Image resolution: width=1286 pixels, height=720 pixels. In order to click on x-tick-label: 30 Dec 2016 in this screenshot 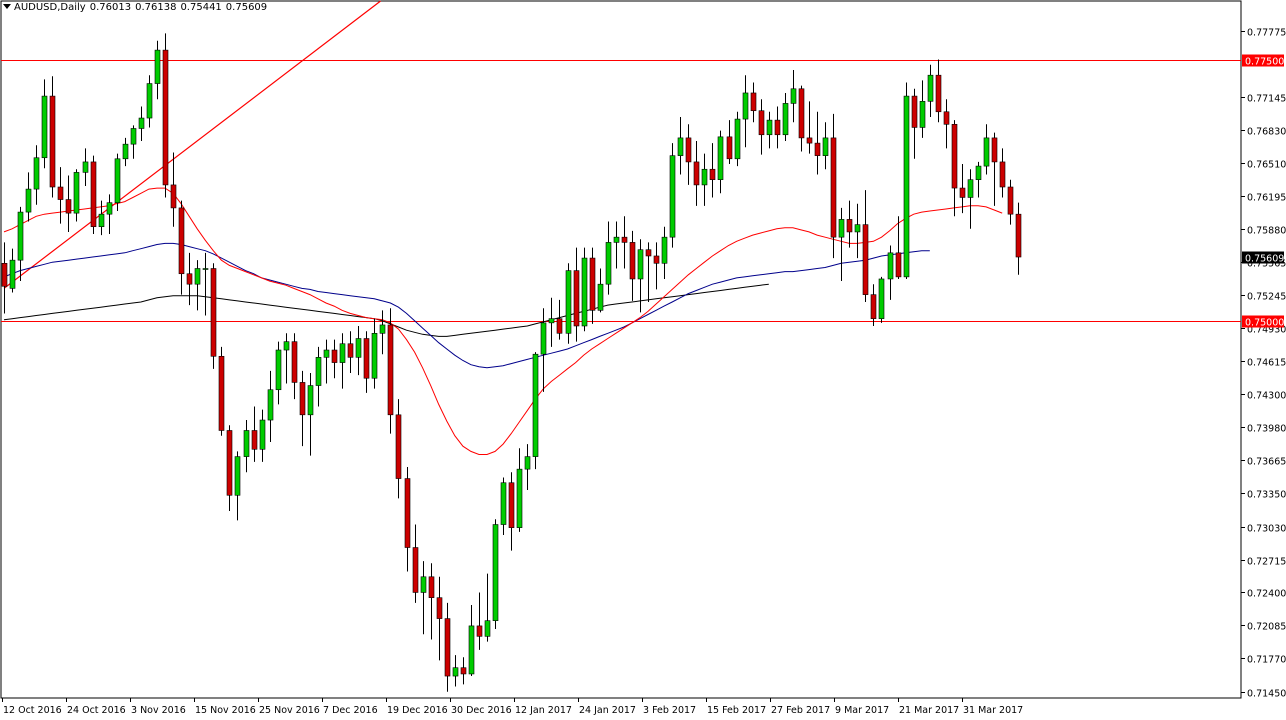, I will do `click(481, 710)`.